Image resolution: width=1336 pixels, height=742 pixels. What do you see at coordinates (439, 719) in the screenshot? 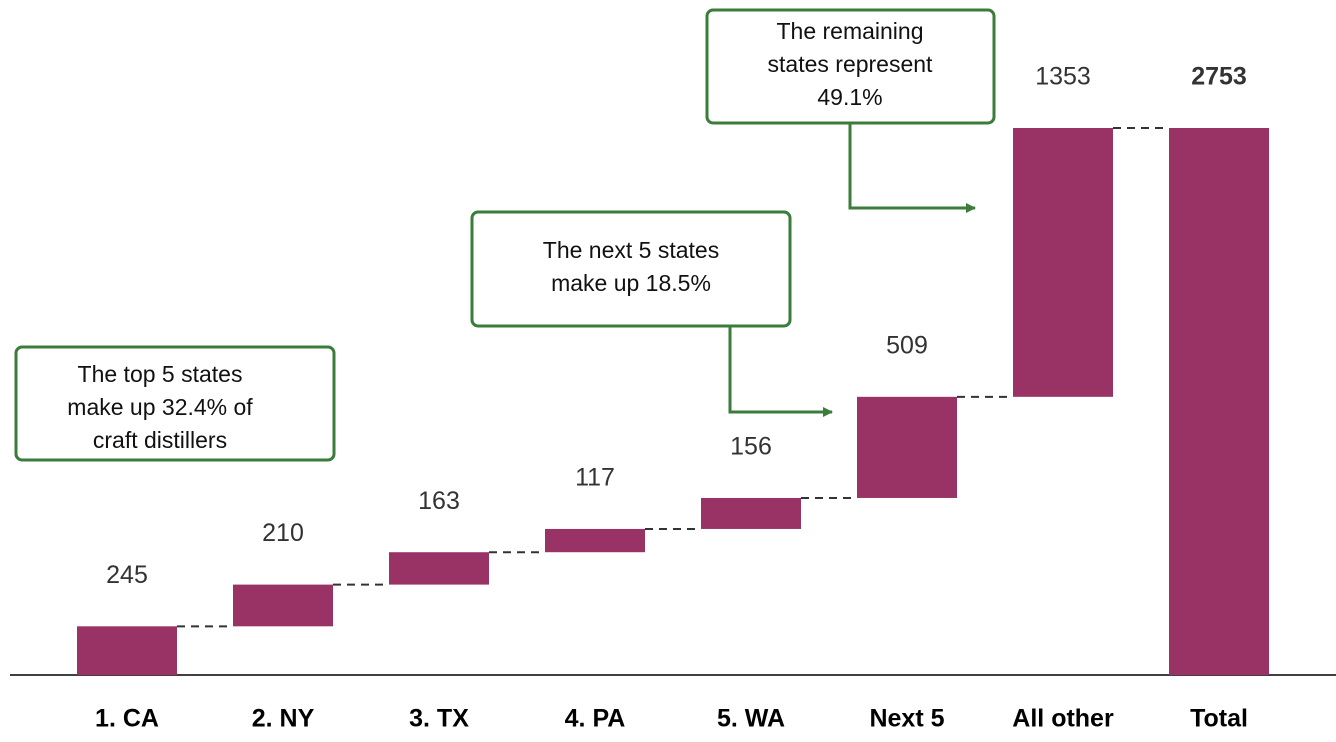
I see `x-tick-label: 3. TX` at bounding box center [439, 719].